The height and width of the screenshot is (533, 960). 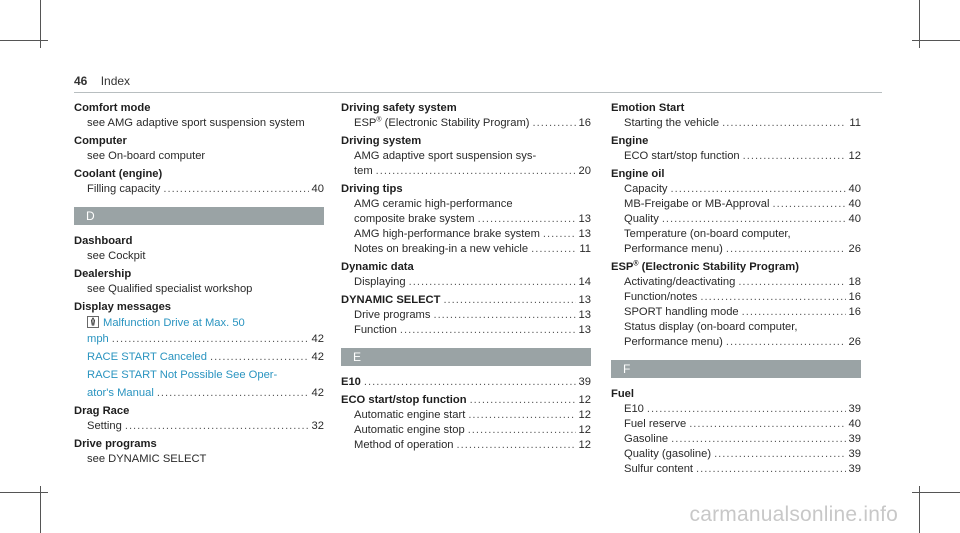 I want to click on entry-subitem: Notes on breaking-in a new vehicle11, so click(x=466, y=249).